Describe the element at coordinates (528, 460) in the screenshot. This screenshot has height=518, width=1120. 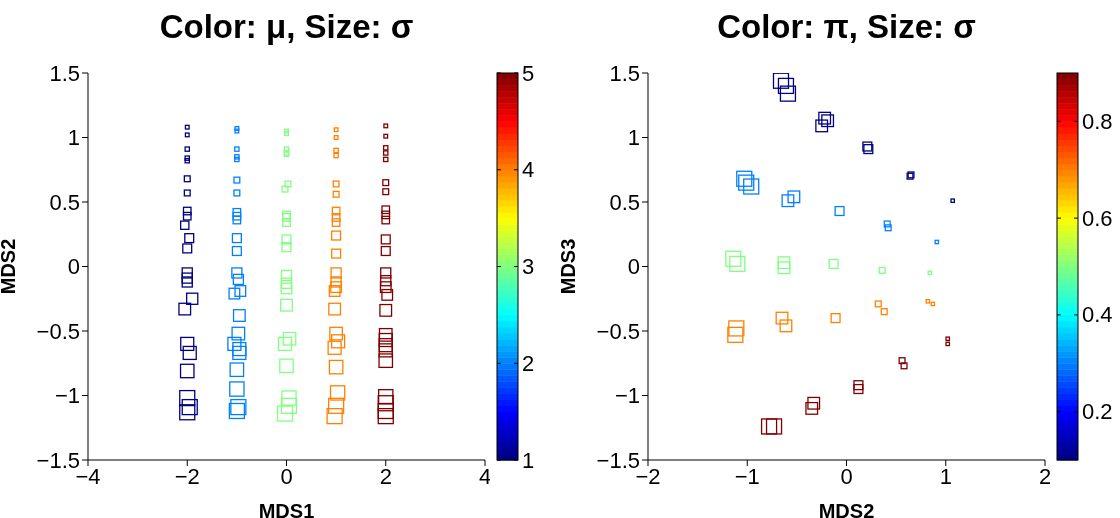
I see `color-bar-label: 1` at that location.